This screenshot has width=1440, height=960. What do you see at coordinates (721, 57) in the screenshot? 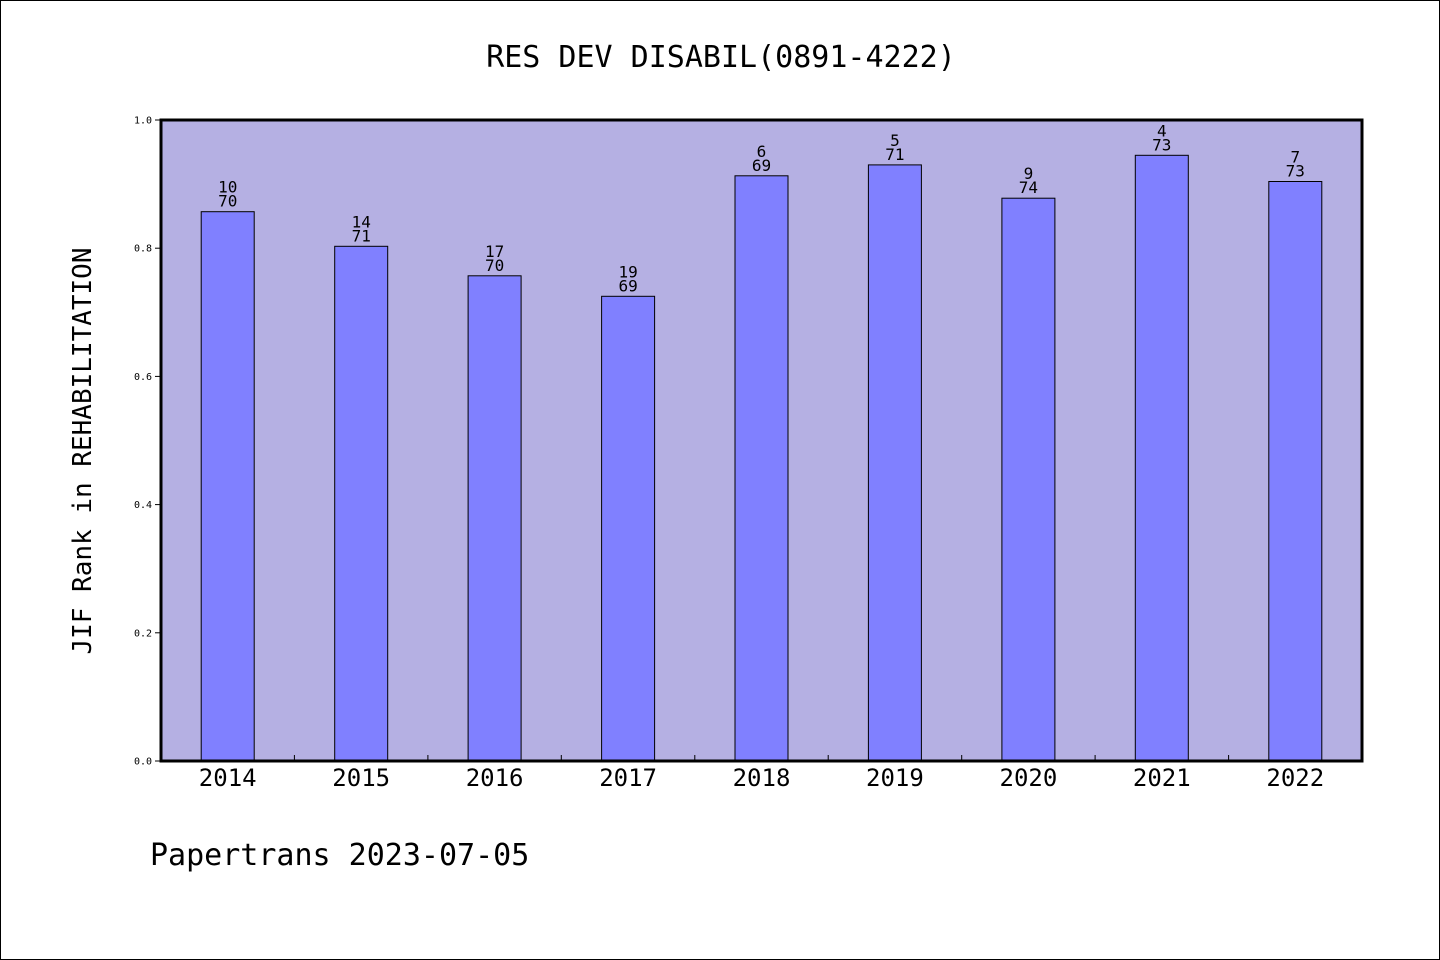
I see `chart-title: RES DEV DISABIL(0891-4222)` at bounding box center [721, 57].